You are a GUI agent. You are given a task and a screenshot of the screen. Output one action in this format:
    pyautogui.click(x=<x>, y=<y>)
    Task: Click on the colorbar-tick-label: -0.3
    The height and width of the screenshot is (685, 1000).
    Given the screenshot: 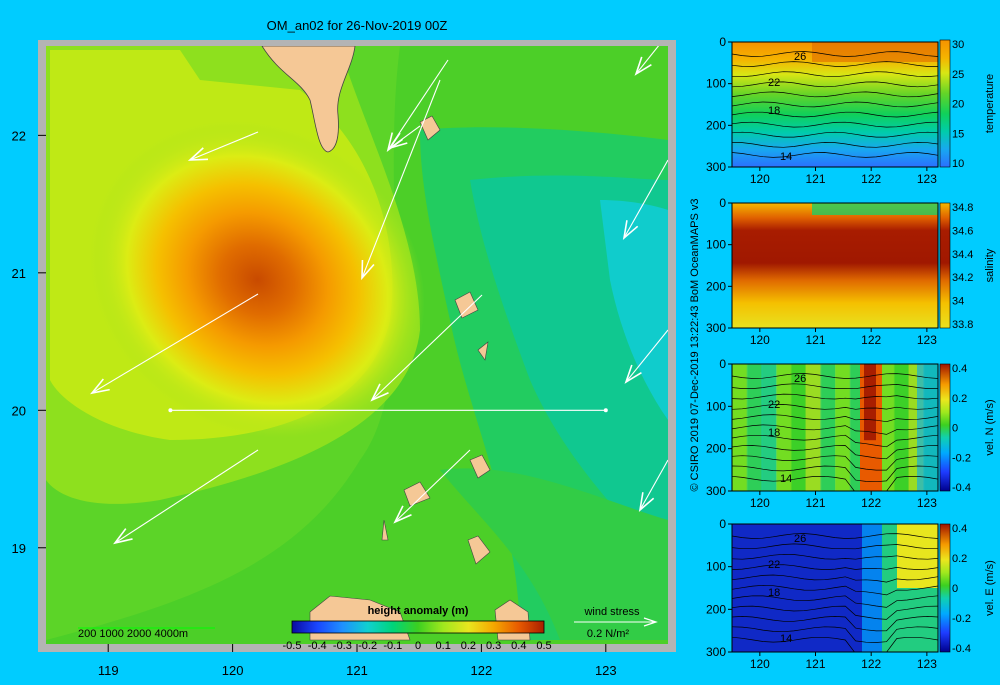 What is the action you would take?
    pyautogui.click(x=342, y=646)
    